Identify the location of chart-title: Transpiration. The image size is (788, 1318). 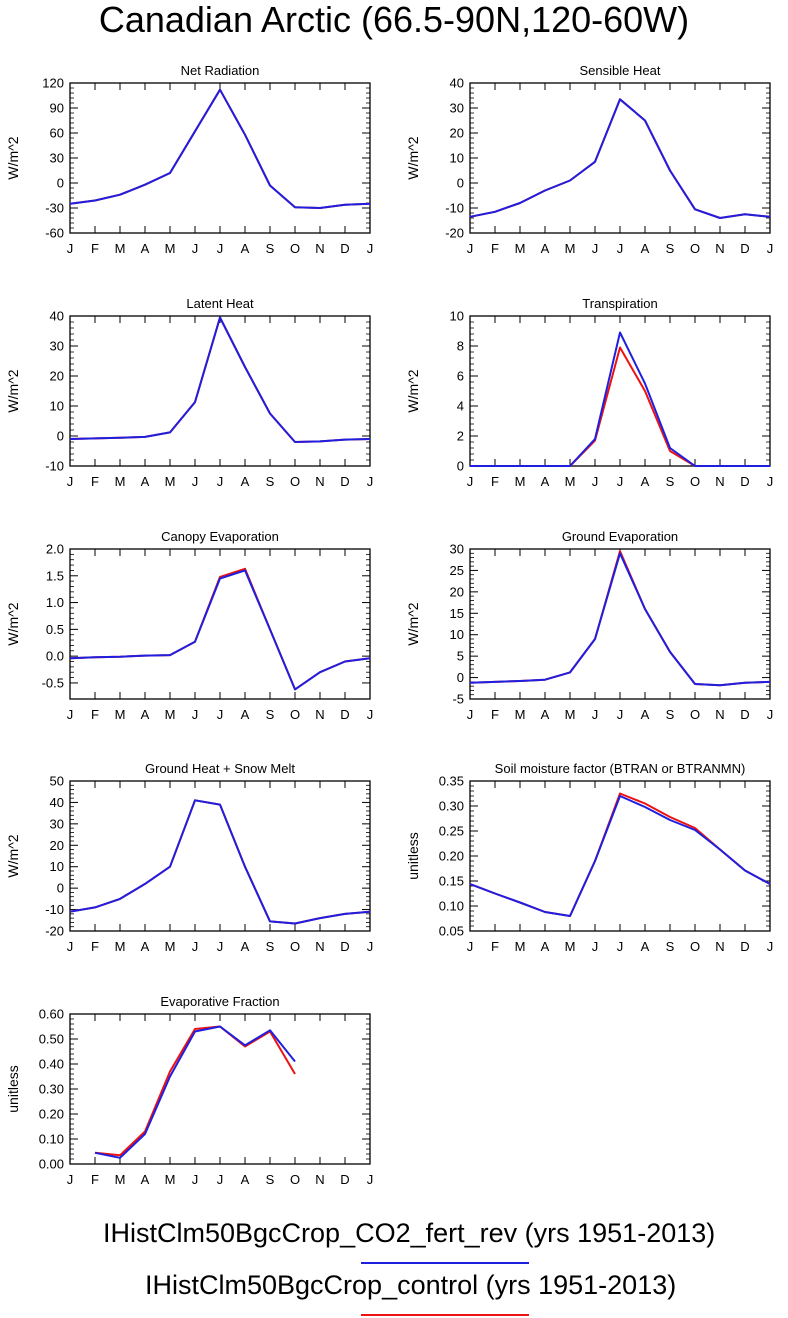
(619, 303).